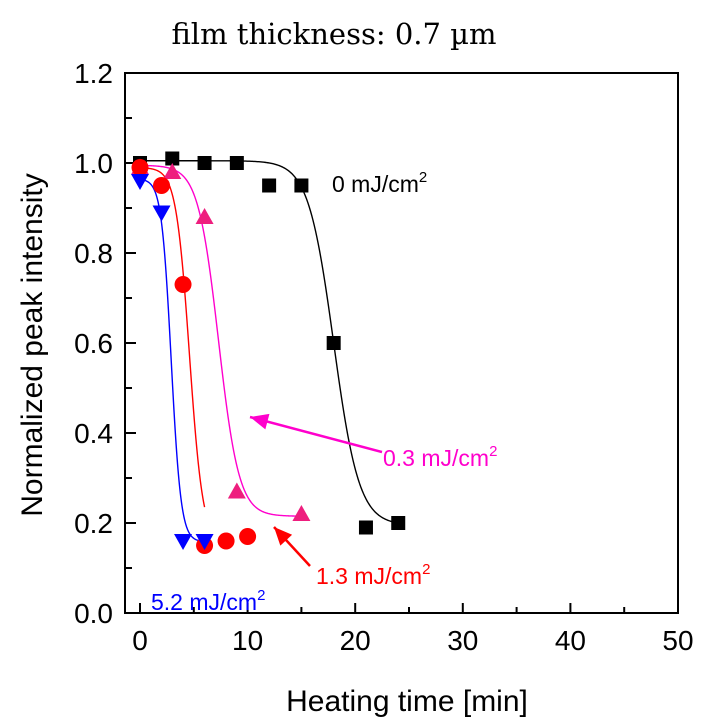 This screenshot has height=726, width=701. I want to click on label-0-mj: 0 mJ/cm2, so click(379, 183).